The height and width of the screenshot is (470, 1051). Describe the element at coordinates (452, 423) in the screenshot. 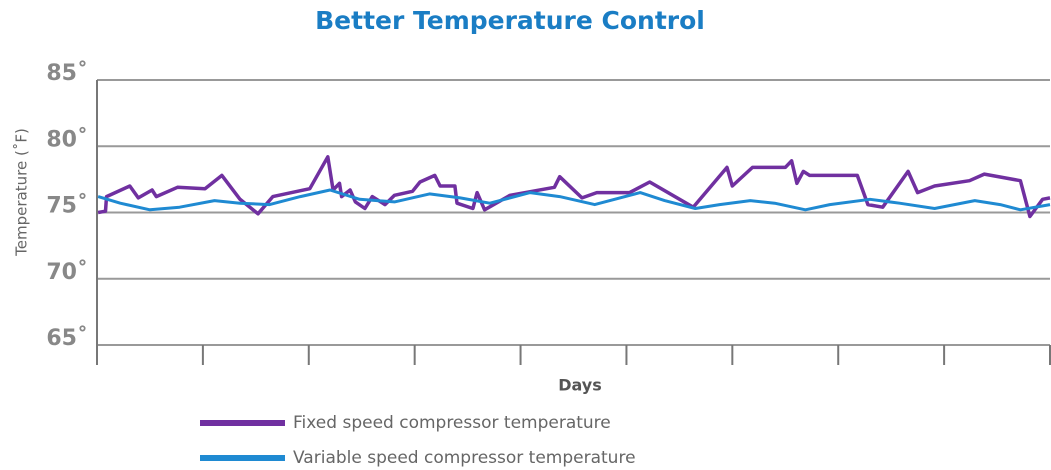

I see `legend-label: Fixed speed compressor temperature` at that location.